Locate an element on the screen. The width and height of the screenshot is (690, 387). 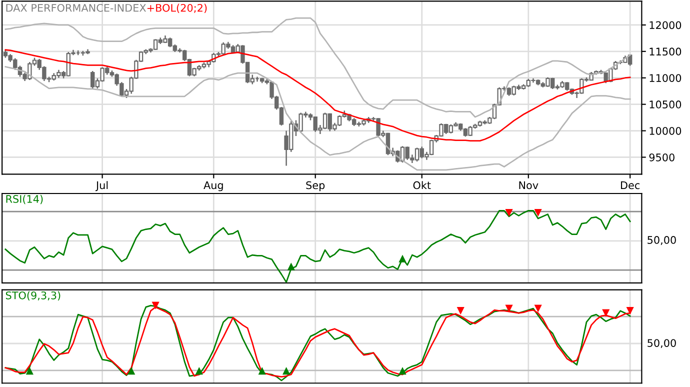
x-tick-label: Okt is located at coordinates (422, 185).